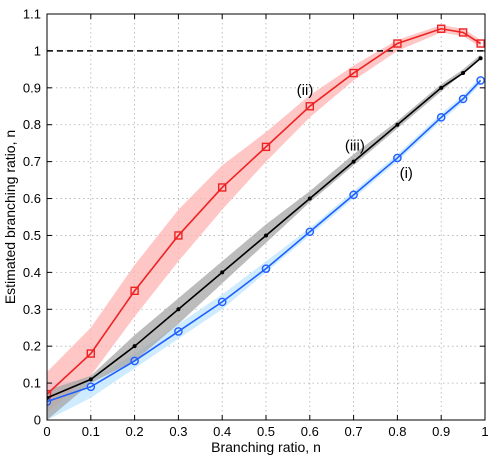 The height and width of the screenshot is (459, 498). I want to click on y-axis-label: Estimated branching ratio, n, so click(10, 217).